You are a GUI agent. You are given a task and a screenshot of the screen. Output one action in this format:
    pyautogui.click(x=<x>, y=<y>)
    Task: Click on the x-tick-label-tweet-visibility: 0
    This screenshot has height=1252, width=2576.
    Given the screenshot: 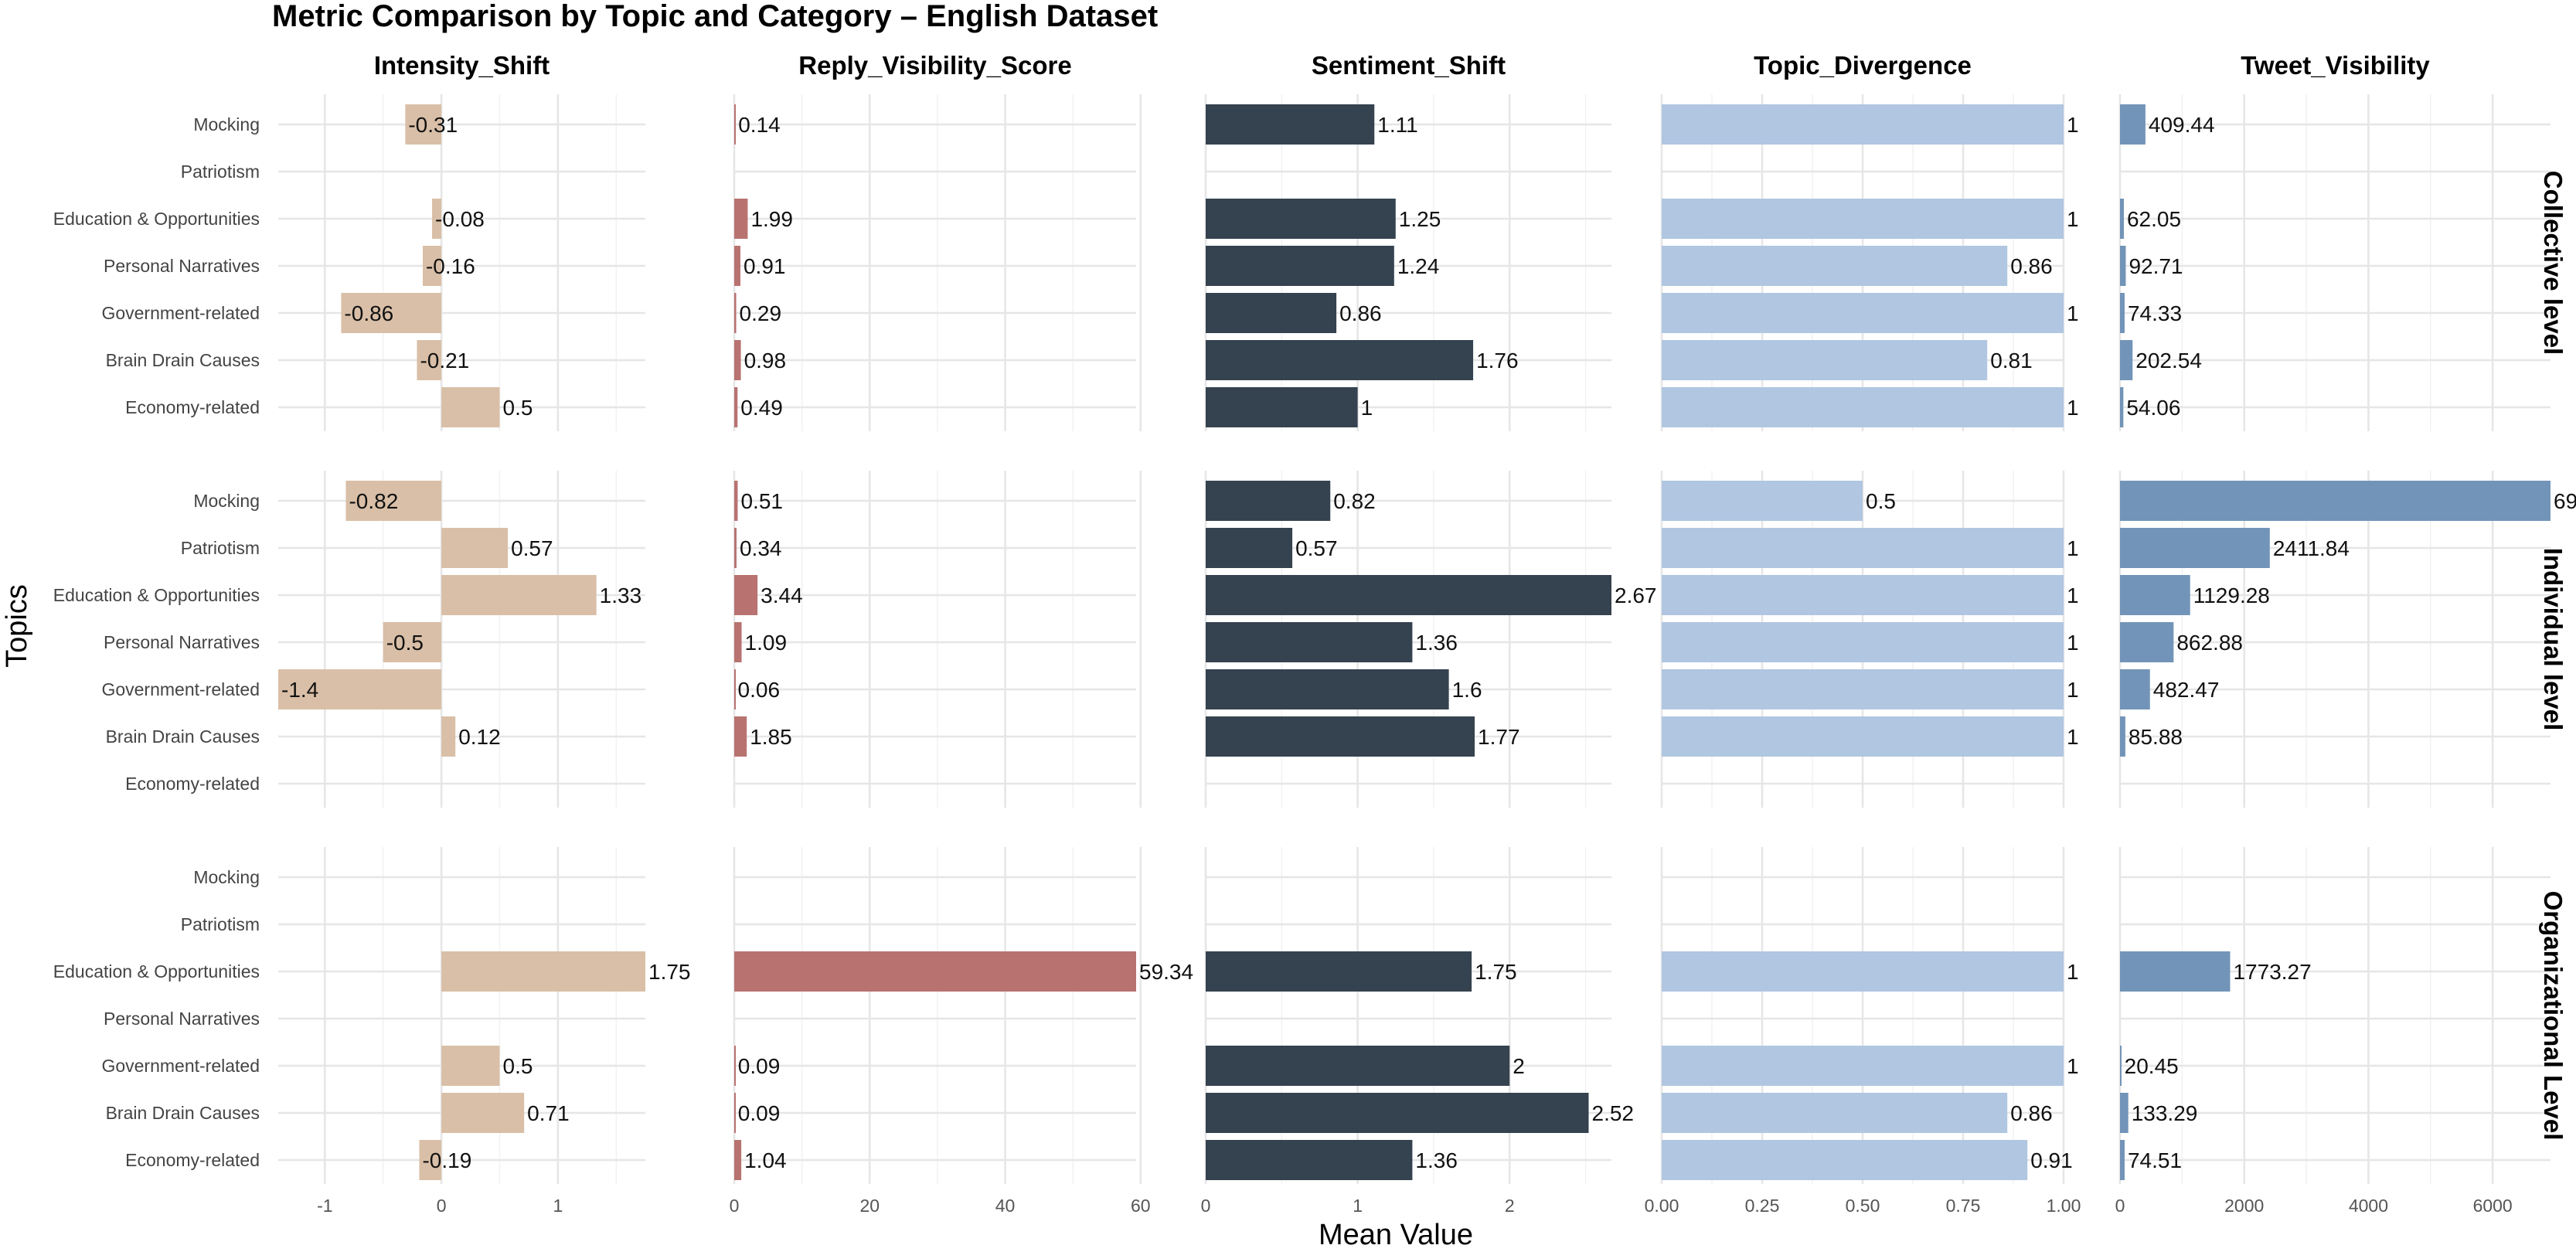 What is the action you would take?
    pyautogui.click(x=2120, y=1206)
    